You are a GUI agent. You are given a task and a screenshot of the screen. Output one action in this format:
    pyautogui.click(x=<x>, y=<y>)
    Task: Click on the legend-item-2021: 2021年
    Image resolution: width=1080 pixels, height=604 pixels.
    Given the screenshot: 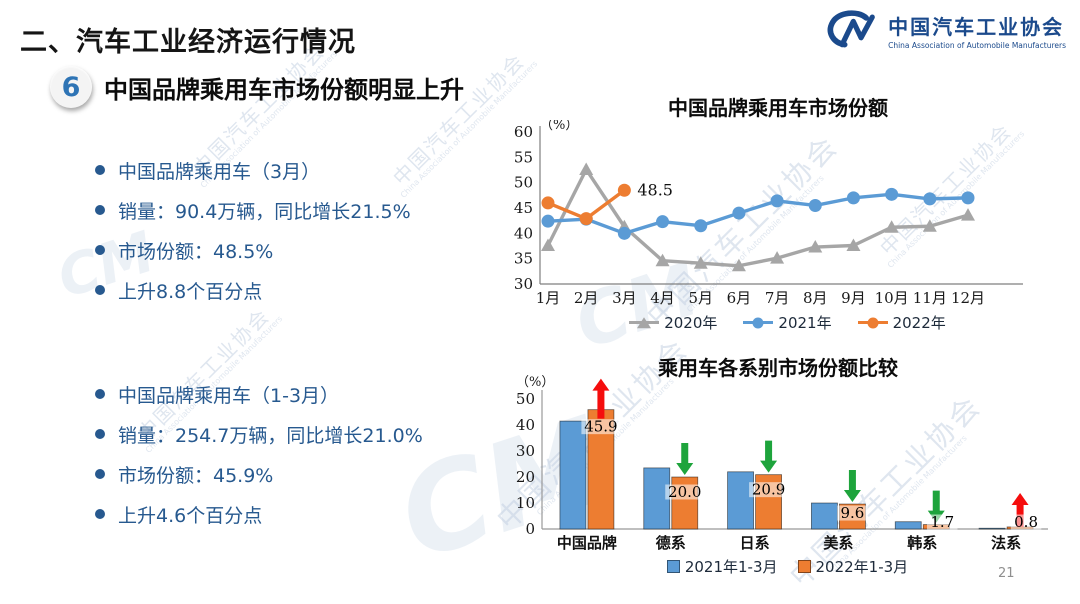 What is the action you would take?
    pyautogui.click(x=787, y=322)
    